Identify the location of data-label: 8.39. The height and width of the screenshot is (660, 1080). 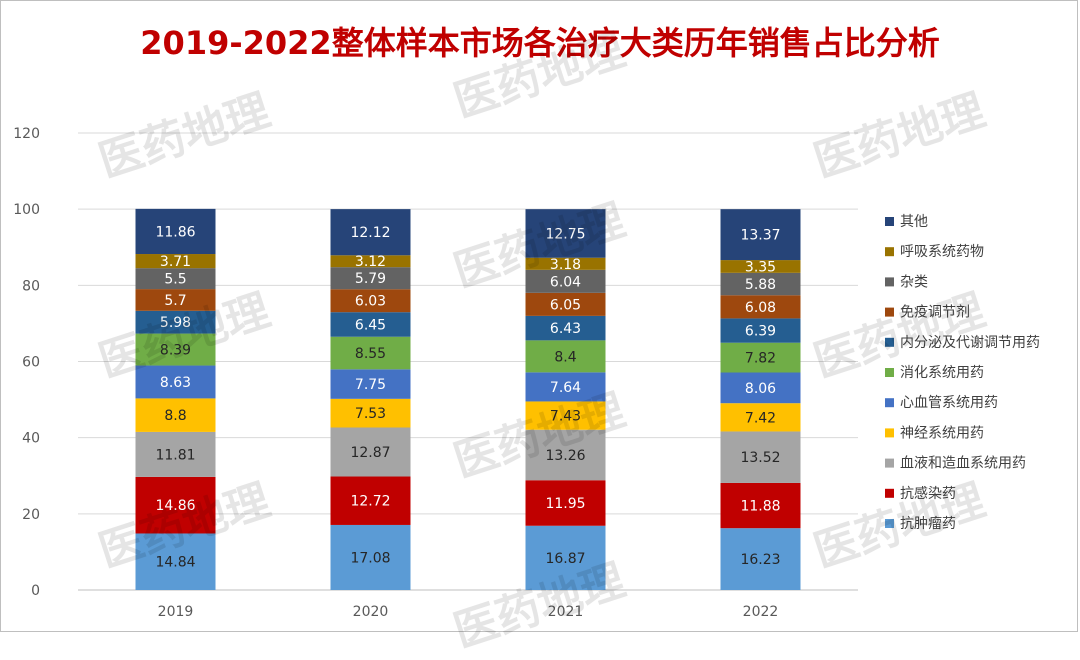
(175, 351).